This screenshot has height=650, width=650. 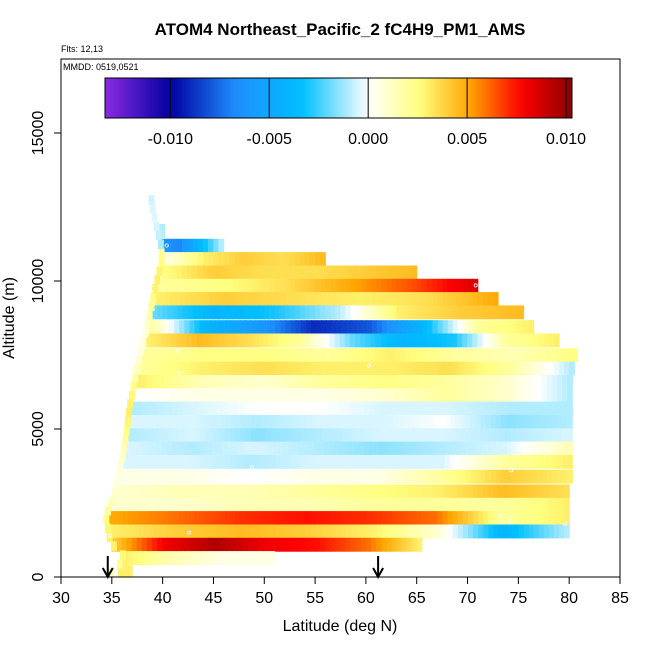 What do you see at coordinates (269, 139) in the screenshot?
I see `colorbar-tick-label: -0.005` at bounding box center [269, 139].